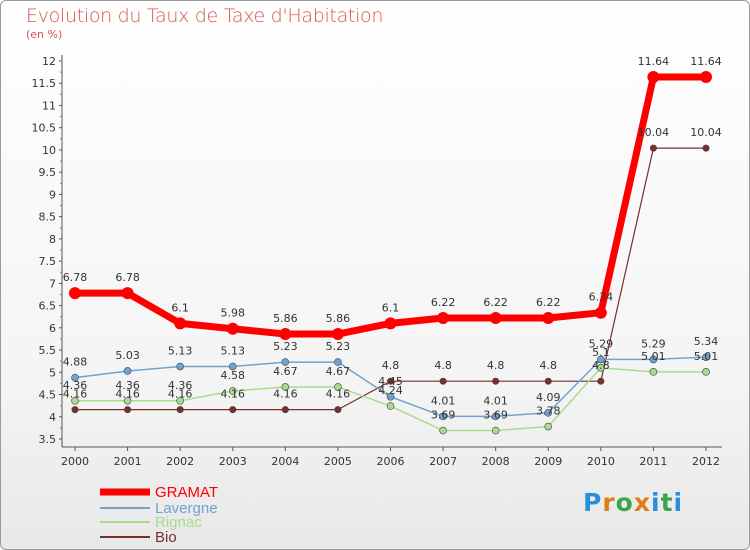 The width and height of the screenshot is (750, 550). What do you see at coordinates (642, 502) in the screenshot?
I see `logo-letter: x` at bounding box center [642, 502].